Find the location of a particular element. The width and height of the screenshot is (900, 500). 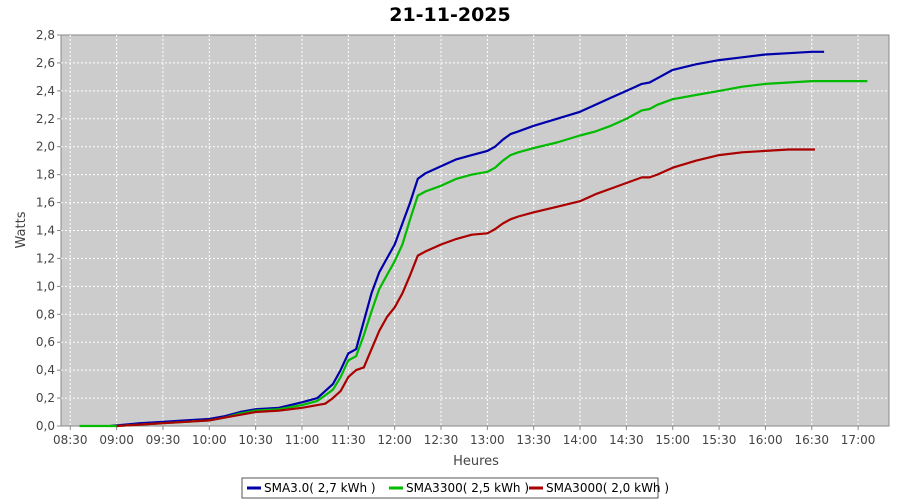

y-tick-label: 0,8 is located at coordinates (45, 314).